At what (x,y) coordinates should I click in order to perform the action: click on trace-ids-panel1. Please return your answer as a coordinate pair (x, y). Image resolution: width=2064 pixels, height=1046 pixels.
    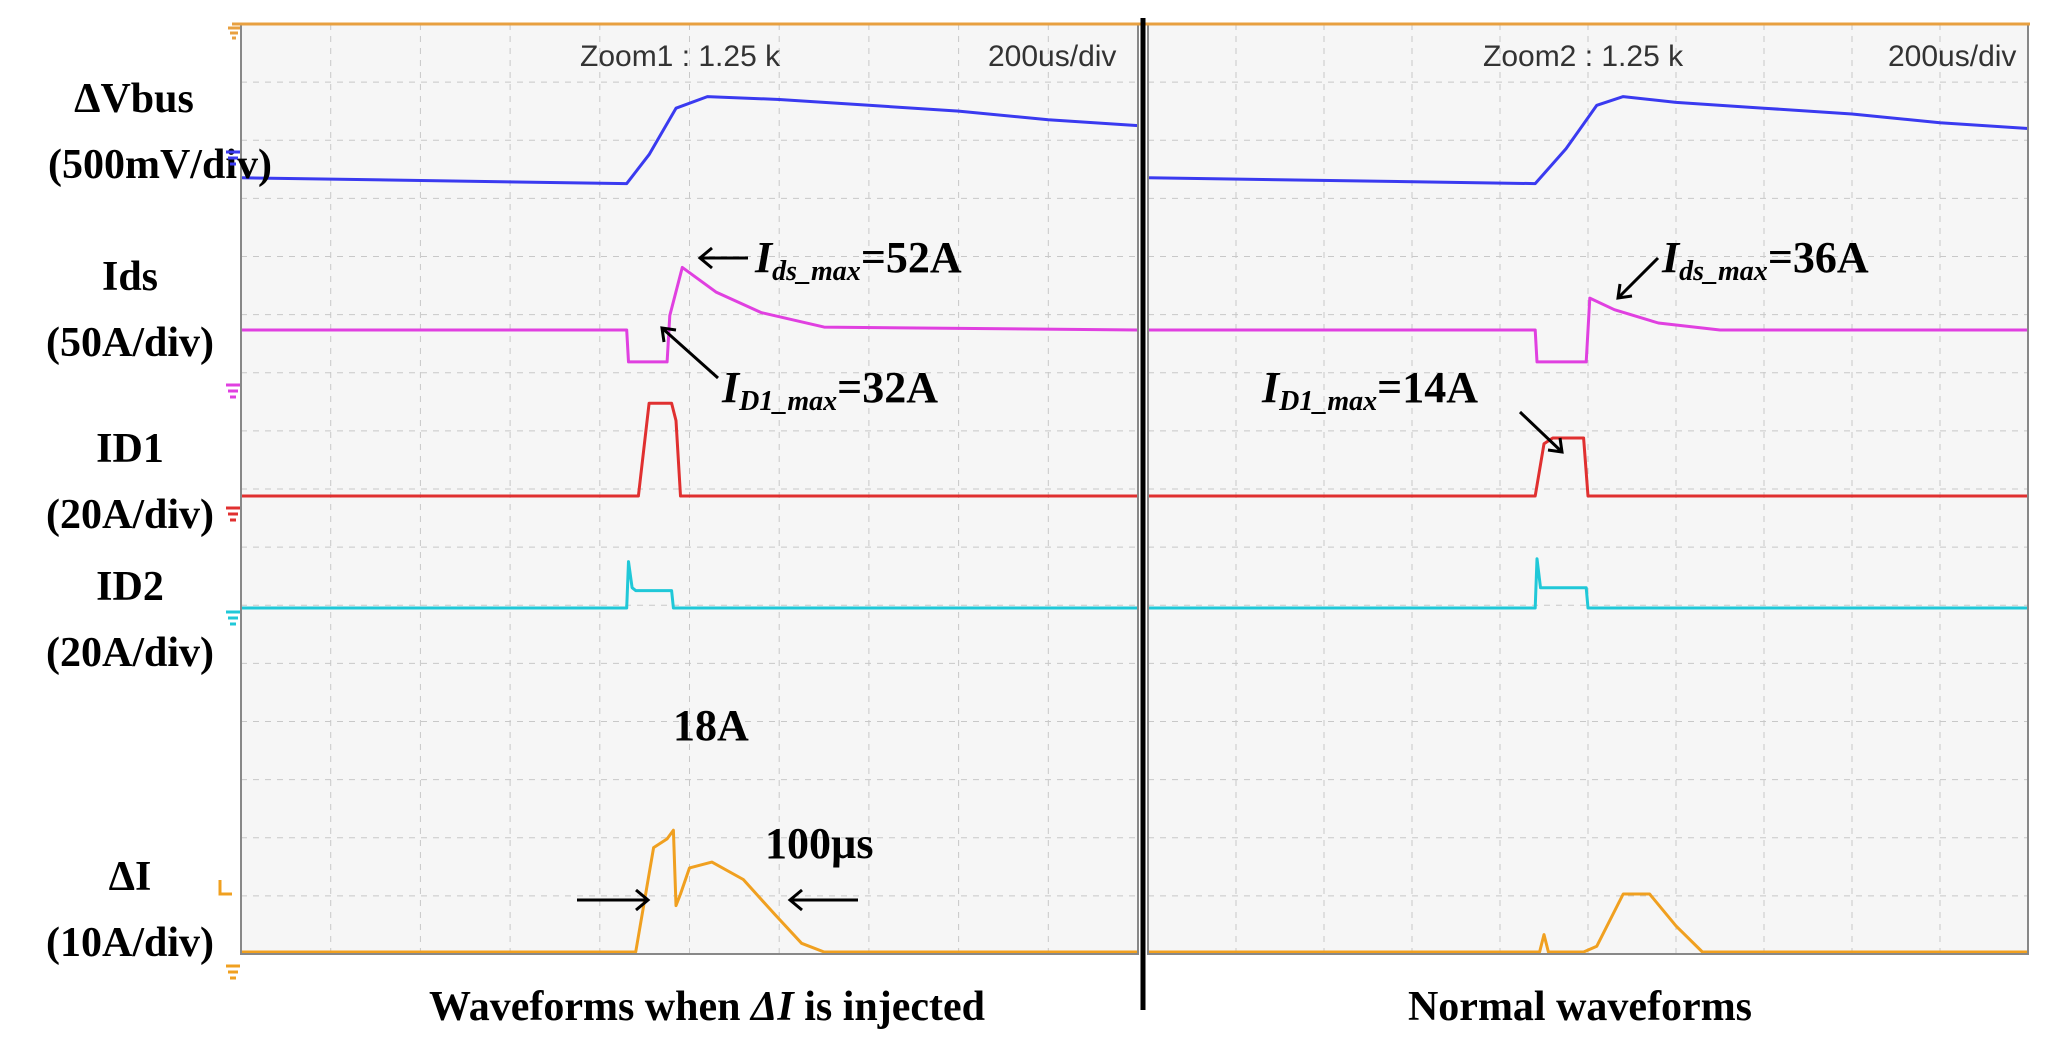
    Looking at the image, I should click on (690, 314).